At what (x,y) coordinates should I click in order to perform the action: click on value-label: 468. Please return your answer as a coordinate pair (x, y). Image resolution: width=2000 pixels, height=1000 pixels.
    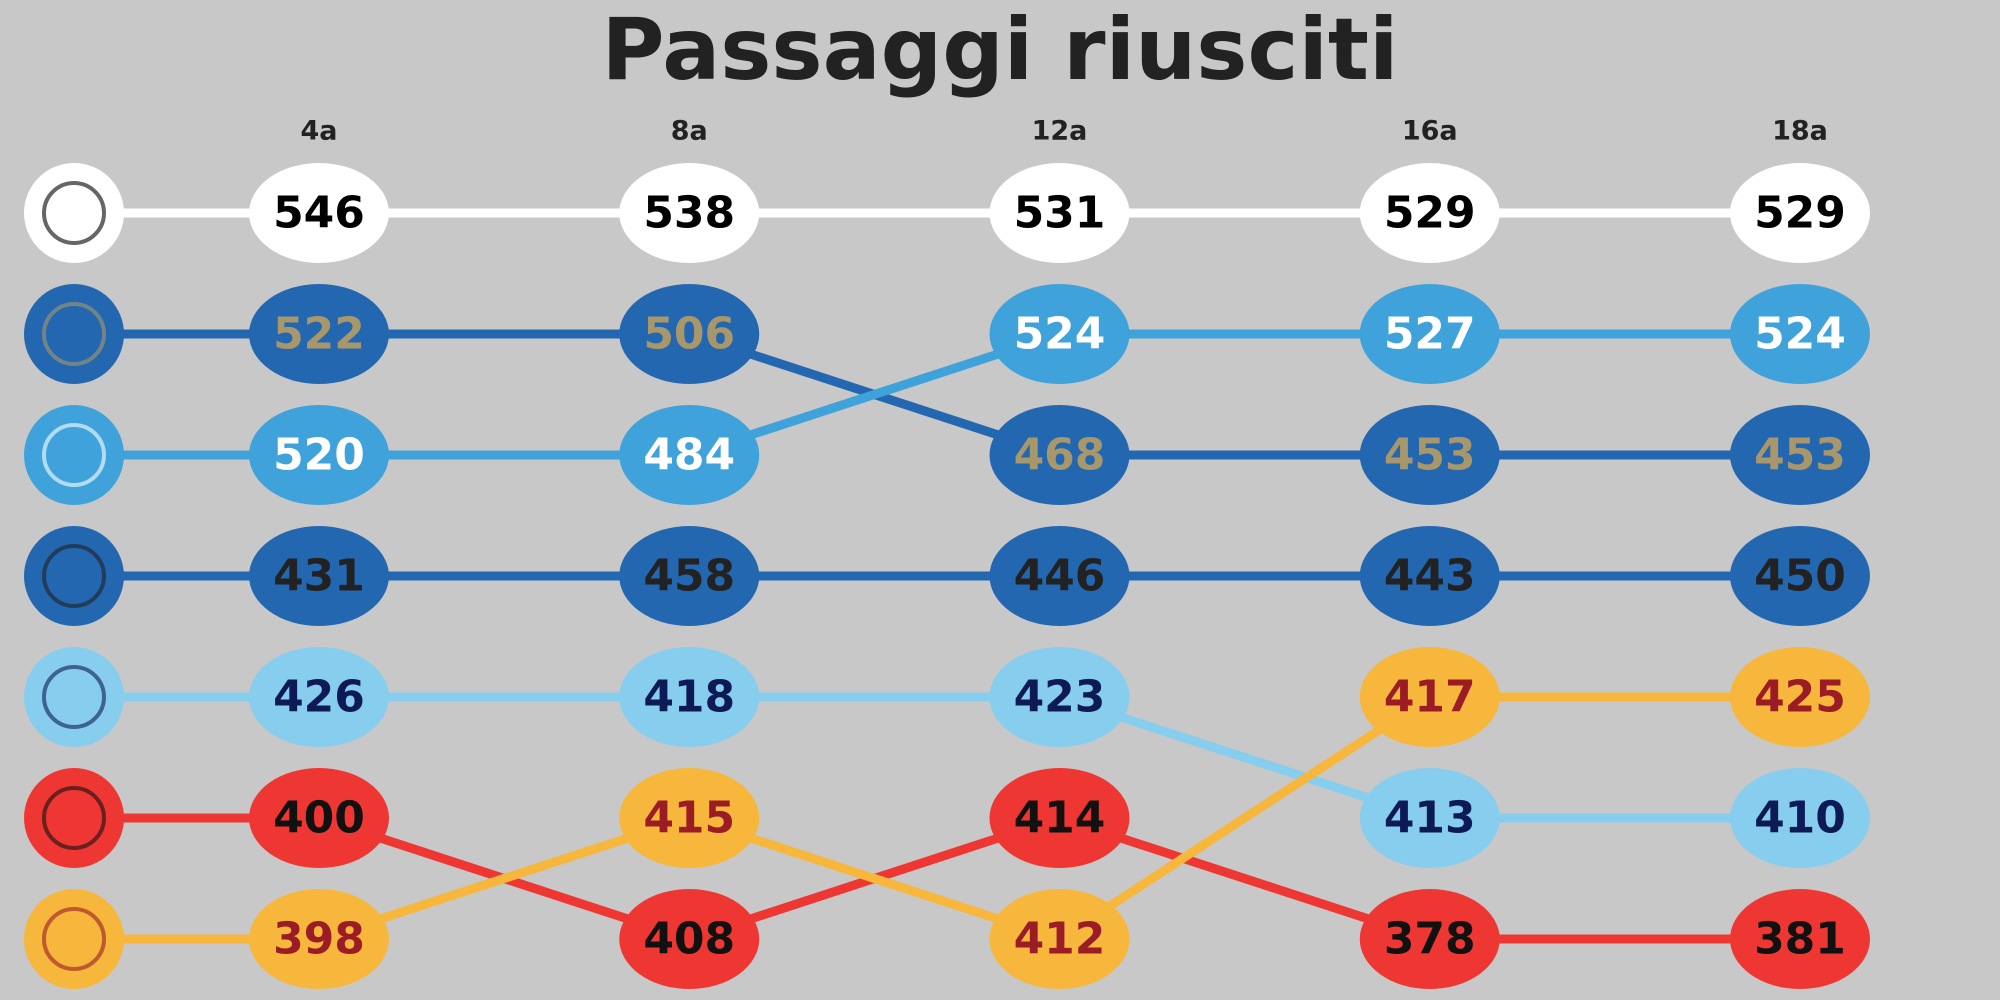
    Looking at the image, I should click on (1060, 455).